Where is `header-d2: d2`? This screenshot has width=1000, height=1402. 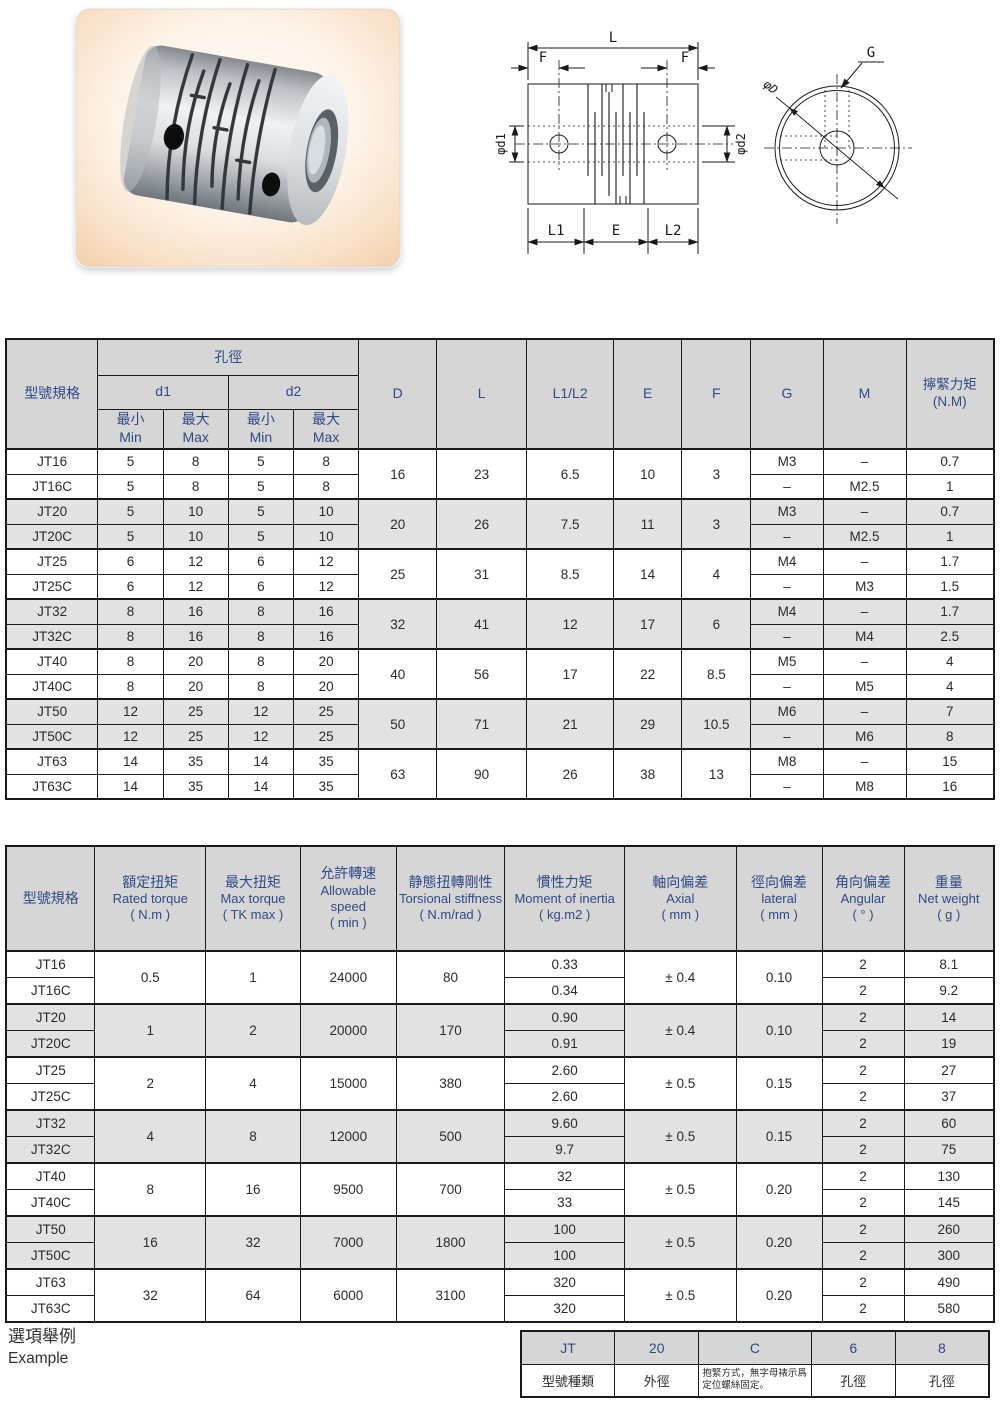 header-d2: d2 is located at coordinates (293, 392).